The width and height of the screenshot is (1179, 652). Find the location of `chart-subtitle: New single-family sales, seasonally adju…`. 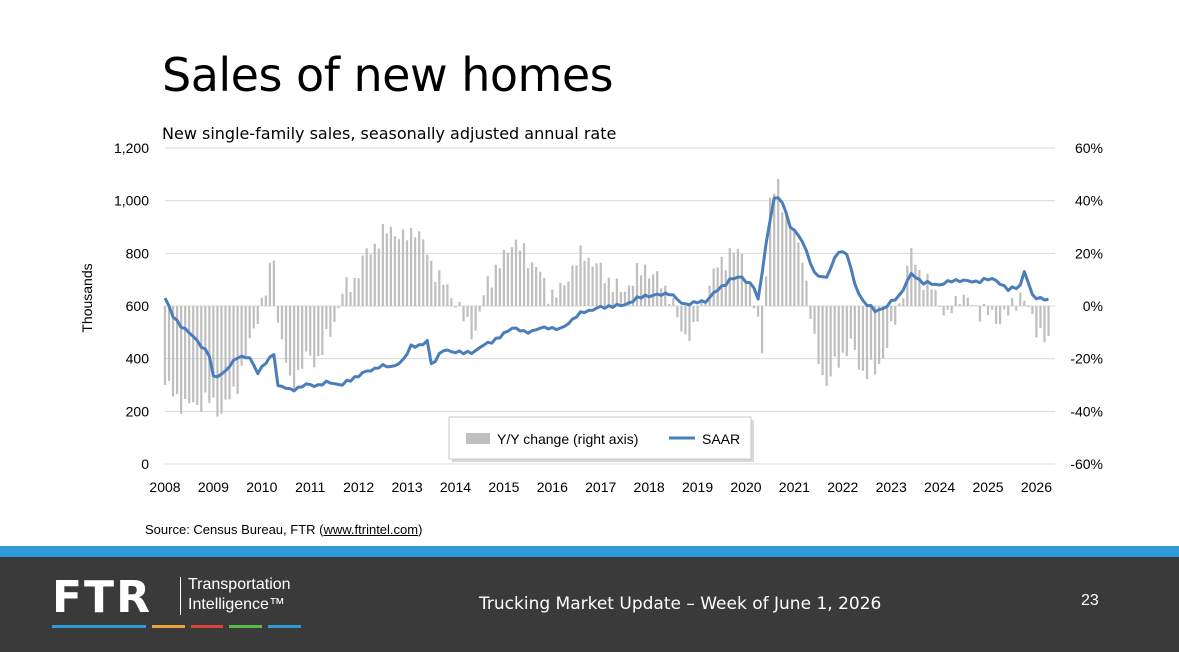

chart-subtitle: New single-family sales, seasonally adju… is located at coordinates (389, 133).